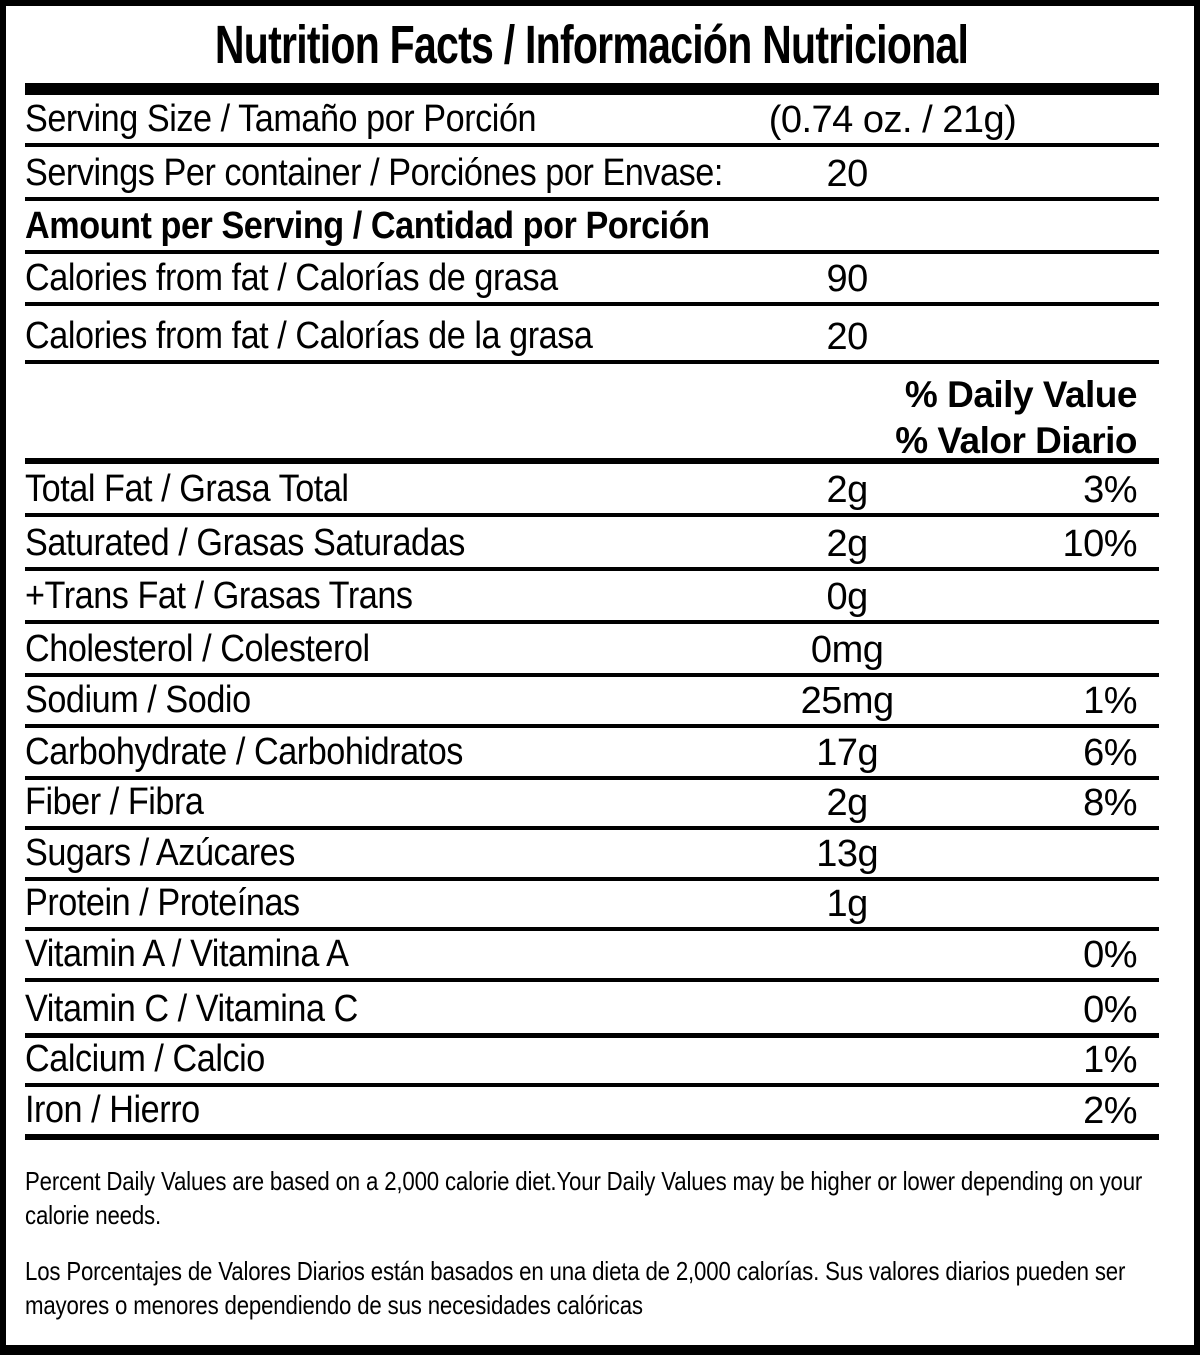 This screenshot has width=1200, height=1355. What do you see at coordinates (244, 752) in the screenshot?
I see `nutrient-label: Carbohydrate / Carbohidratos` at bounding box center [244, 752].